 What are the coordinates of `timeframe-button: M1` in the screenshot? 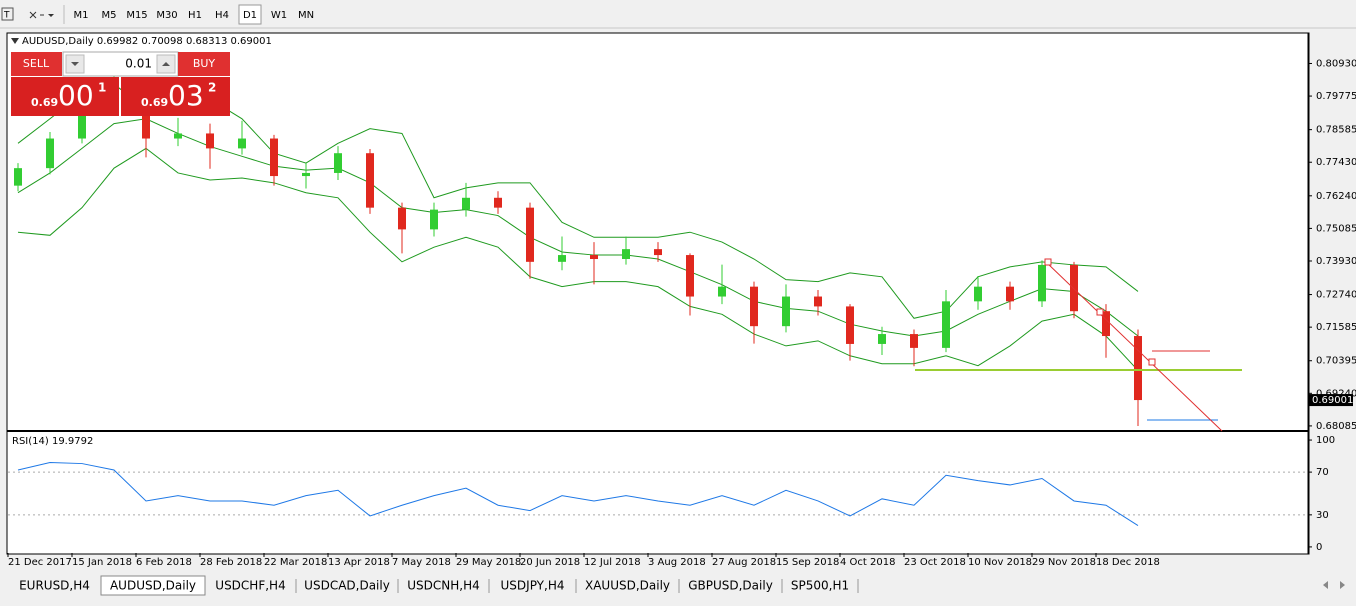 It's located at (81, 15).